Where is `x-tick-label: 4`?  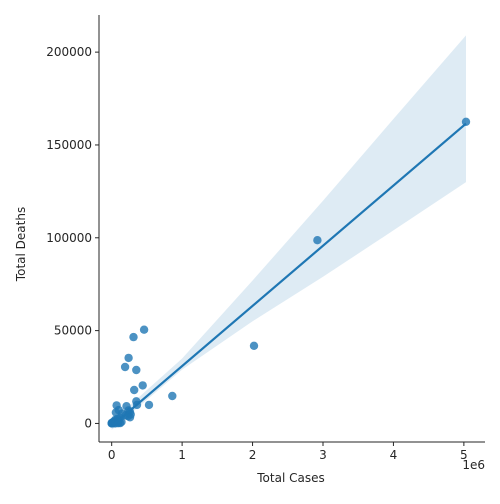 x-tick-label: 4 is located at coordinates (394, 455).